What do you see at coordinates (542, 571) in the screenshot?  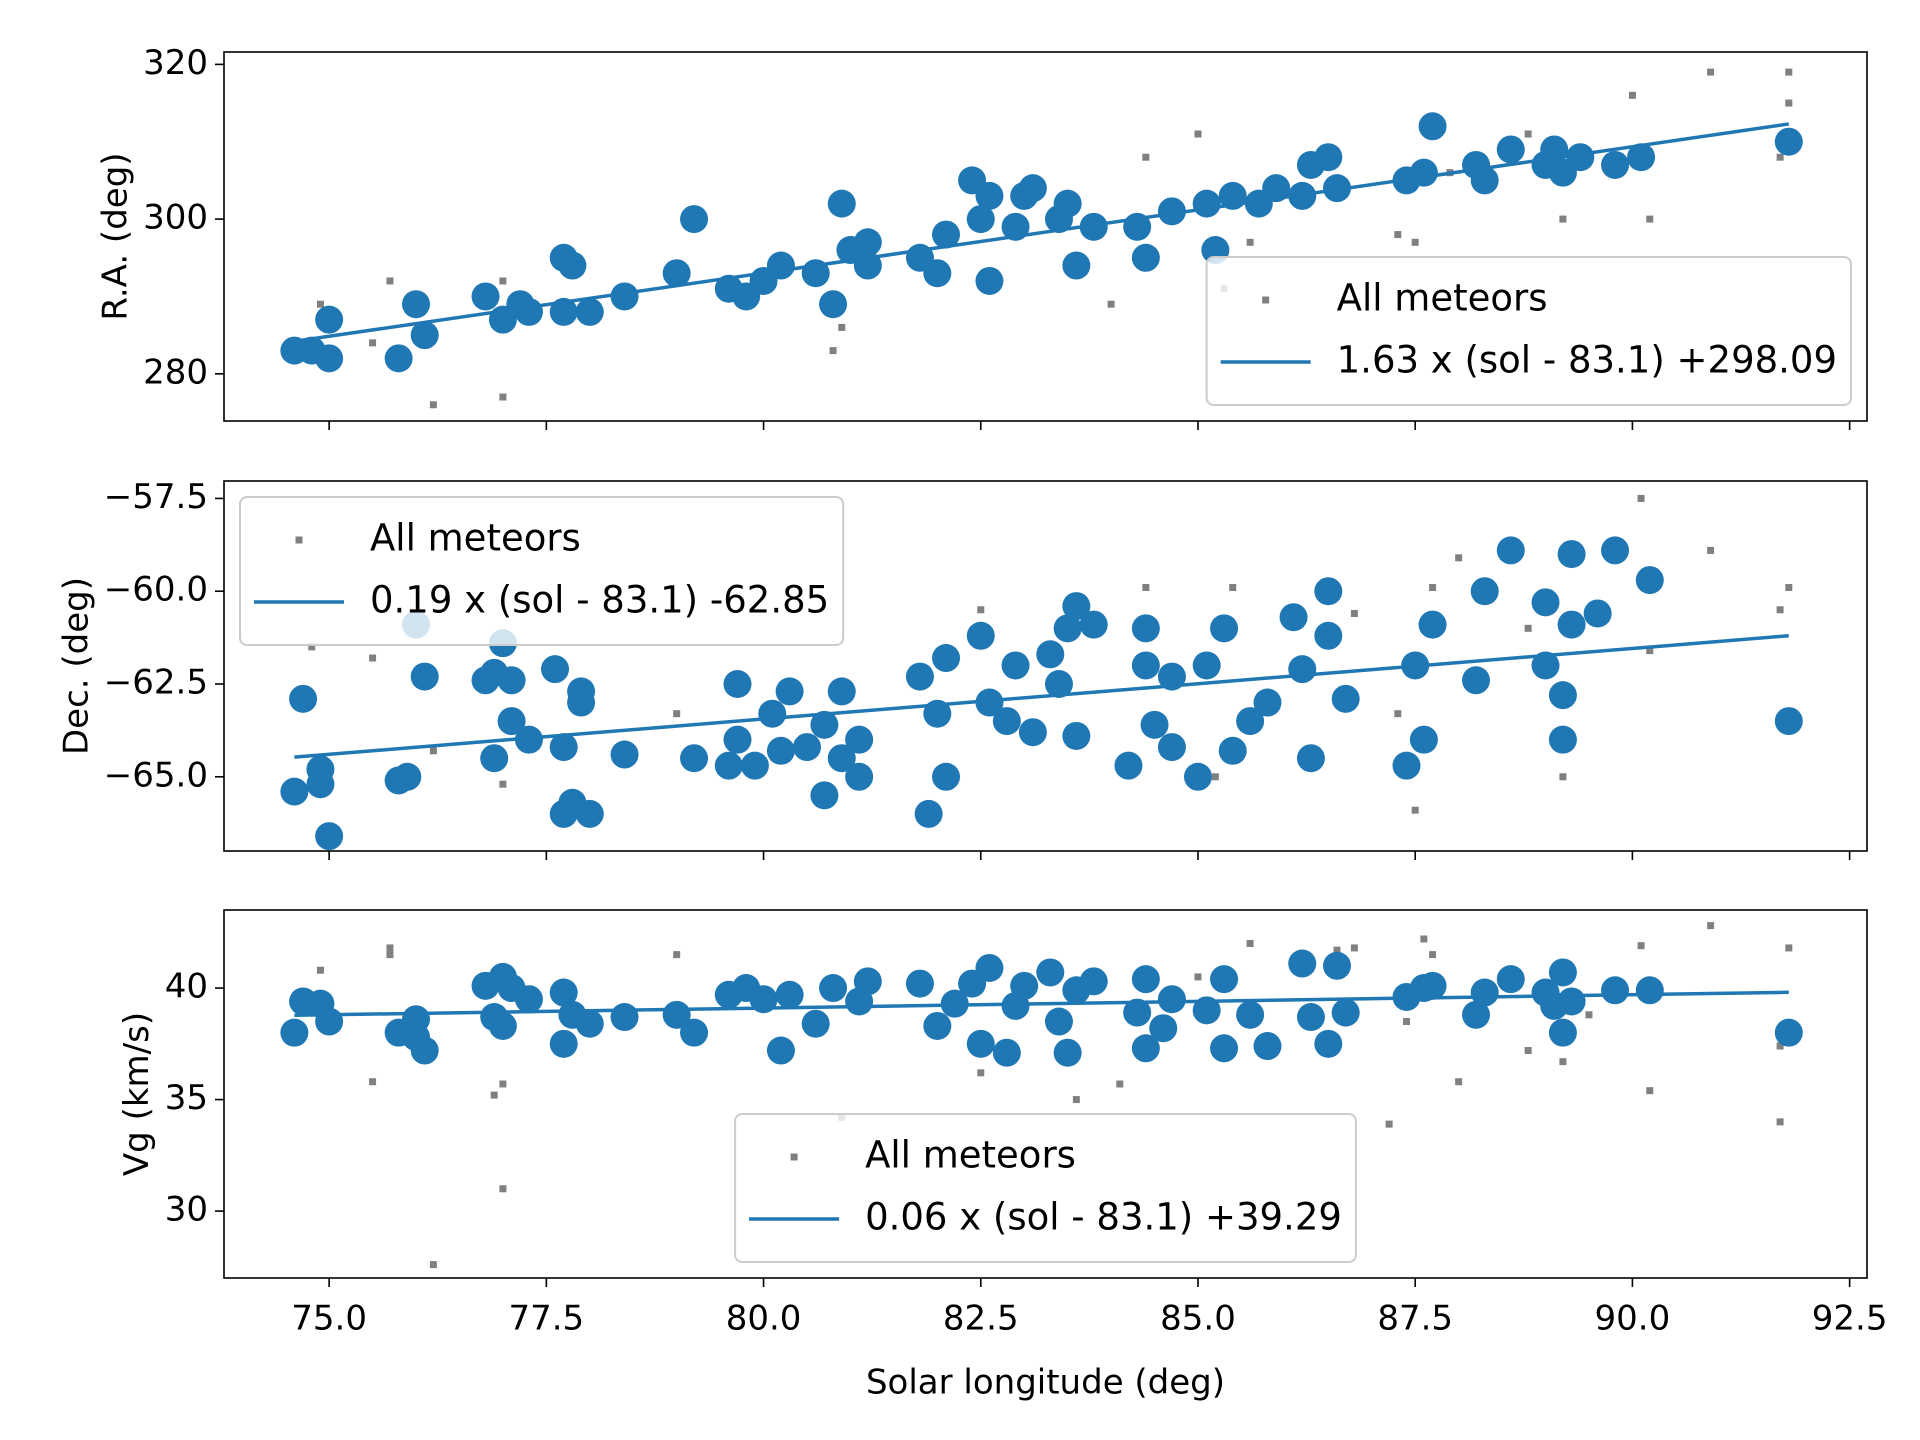 I see `legend: All meteors 0.19 x (sol - 83.1) -62.85` at bounding box center [542, 571].